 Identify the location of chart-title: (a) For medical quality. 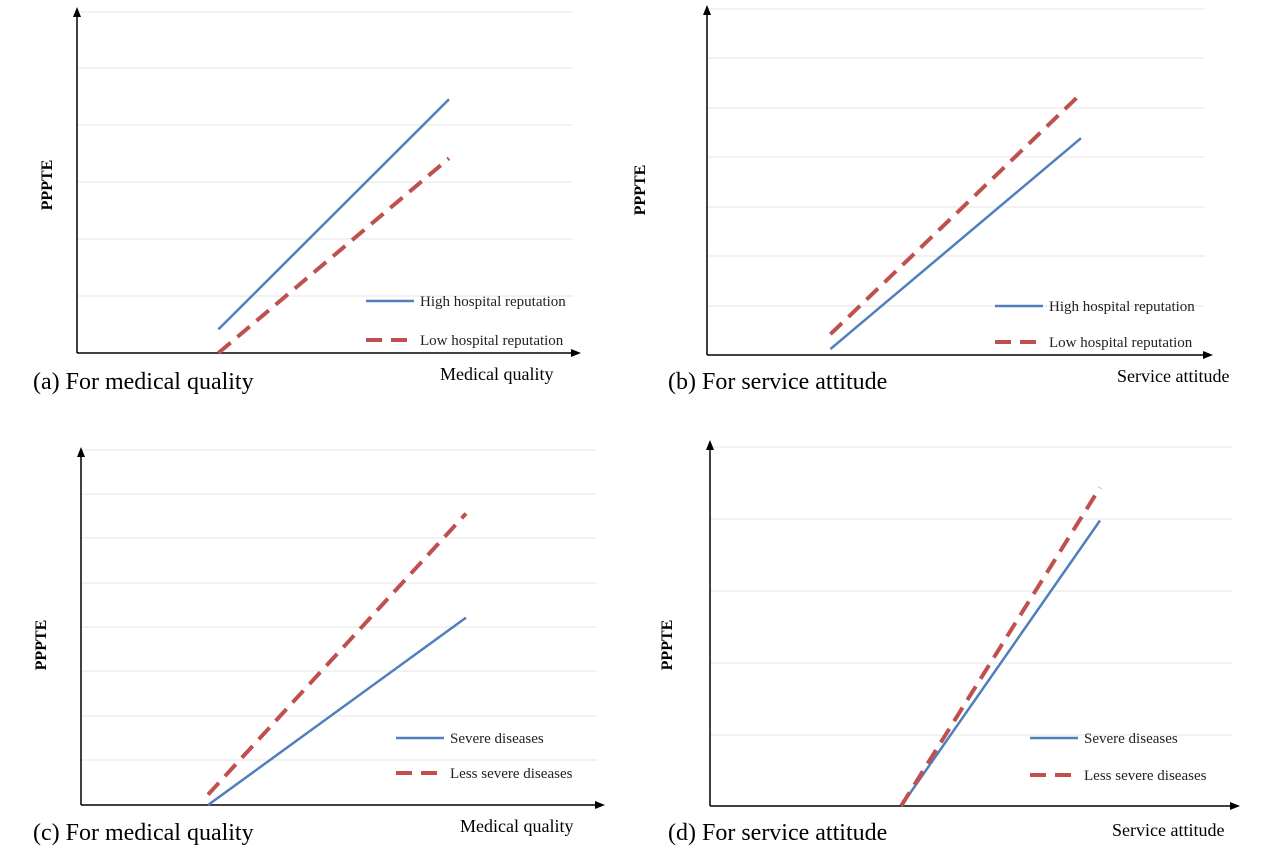
(143, 382).